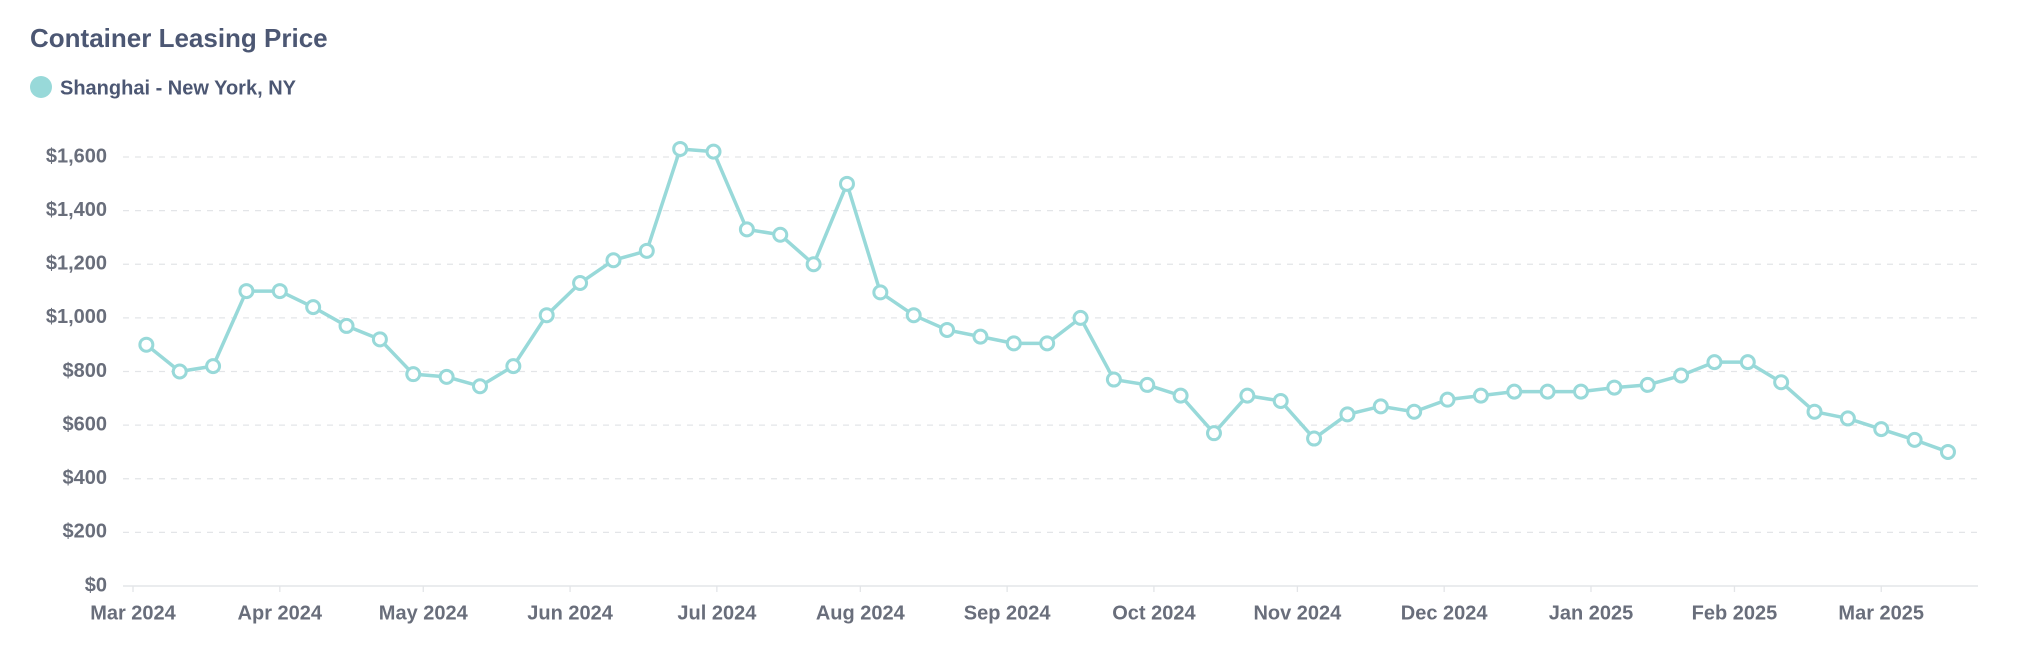 This screenshot has height=650, width=2024. Describe the element at coordinates (85, 371) in the screenshot. I see `y-tick-label: $800` at that location.